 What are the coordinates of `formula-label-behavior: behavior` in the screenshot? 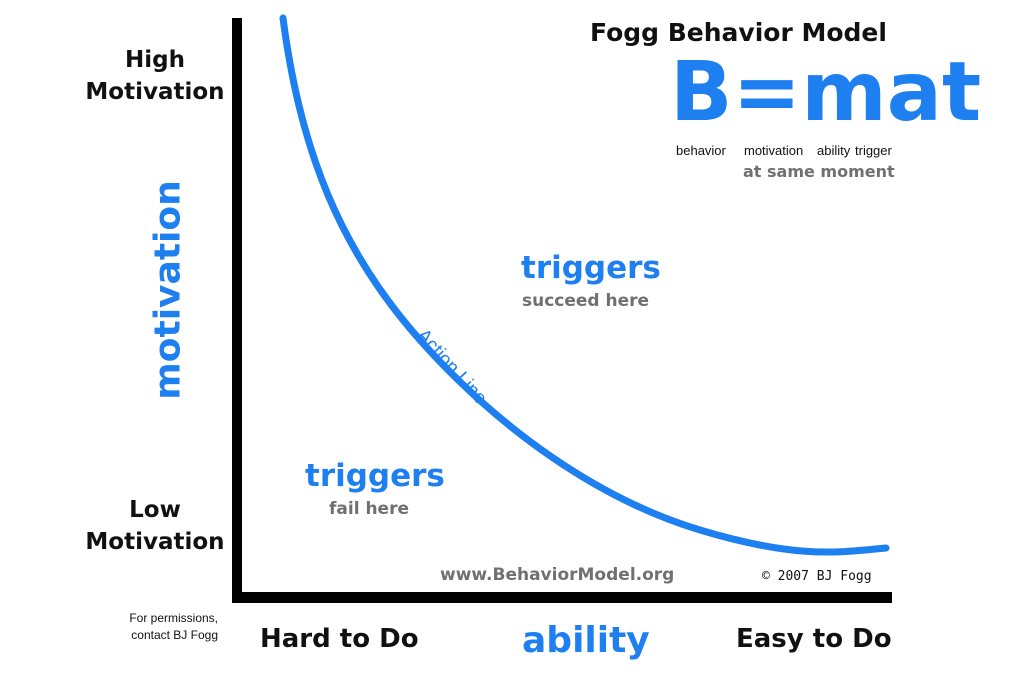 It's located at (701, 150).